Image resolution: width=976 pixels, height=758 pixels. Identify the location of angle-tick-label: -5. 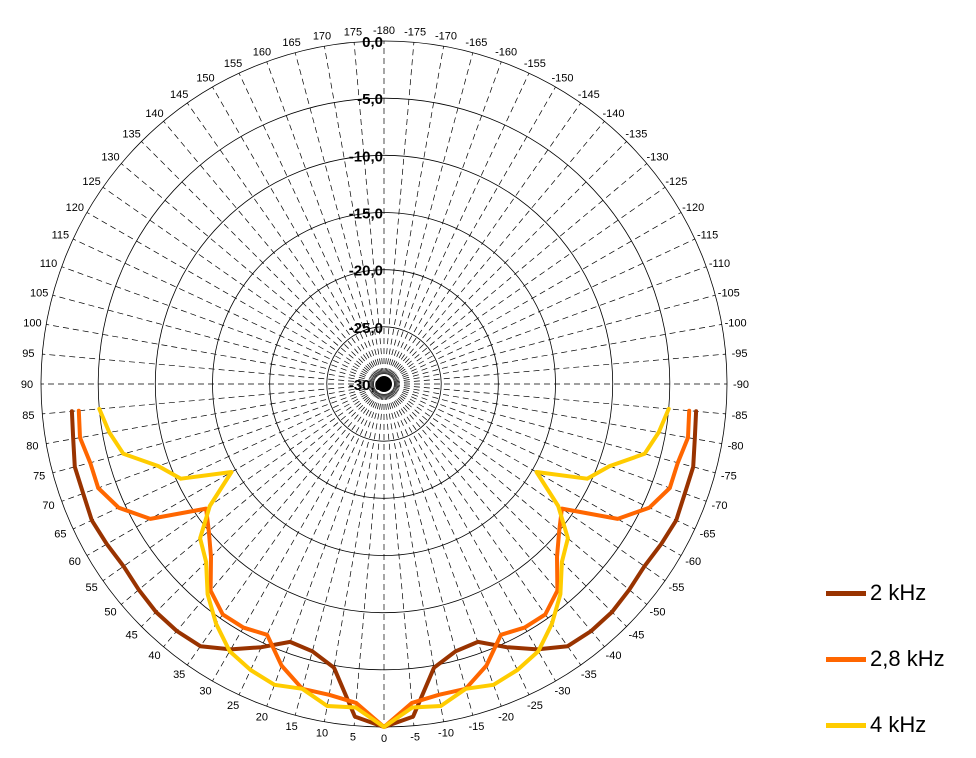
(415, 738).